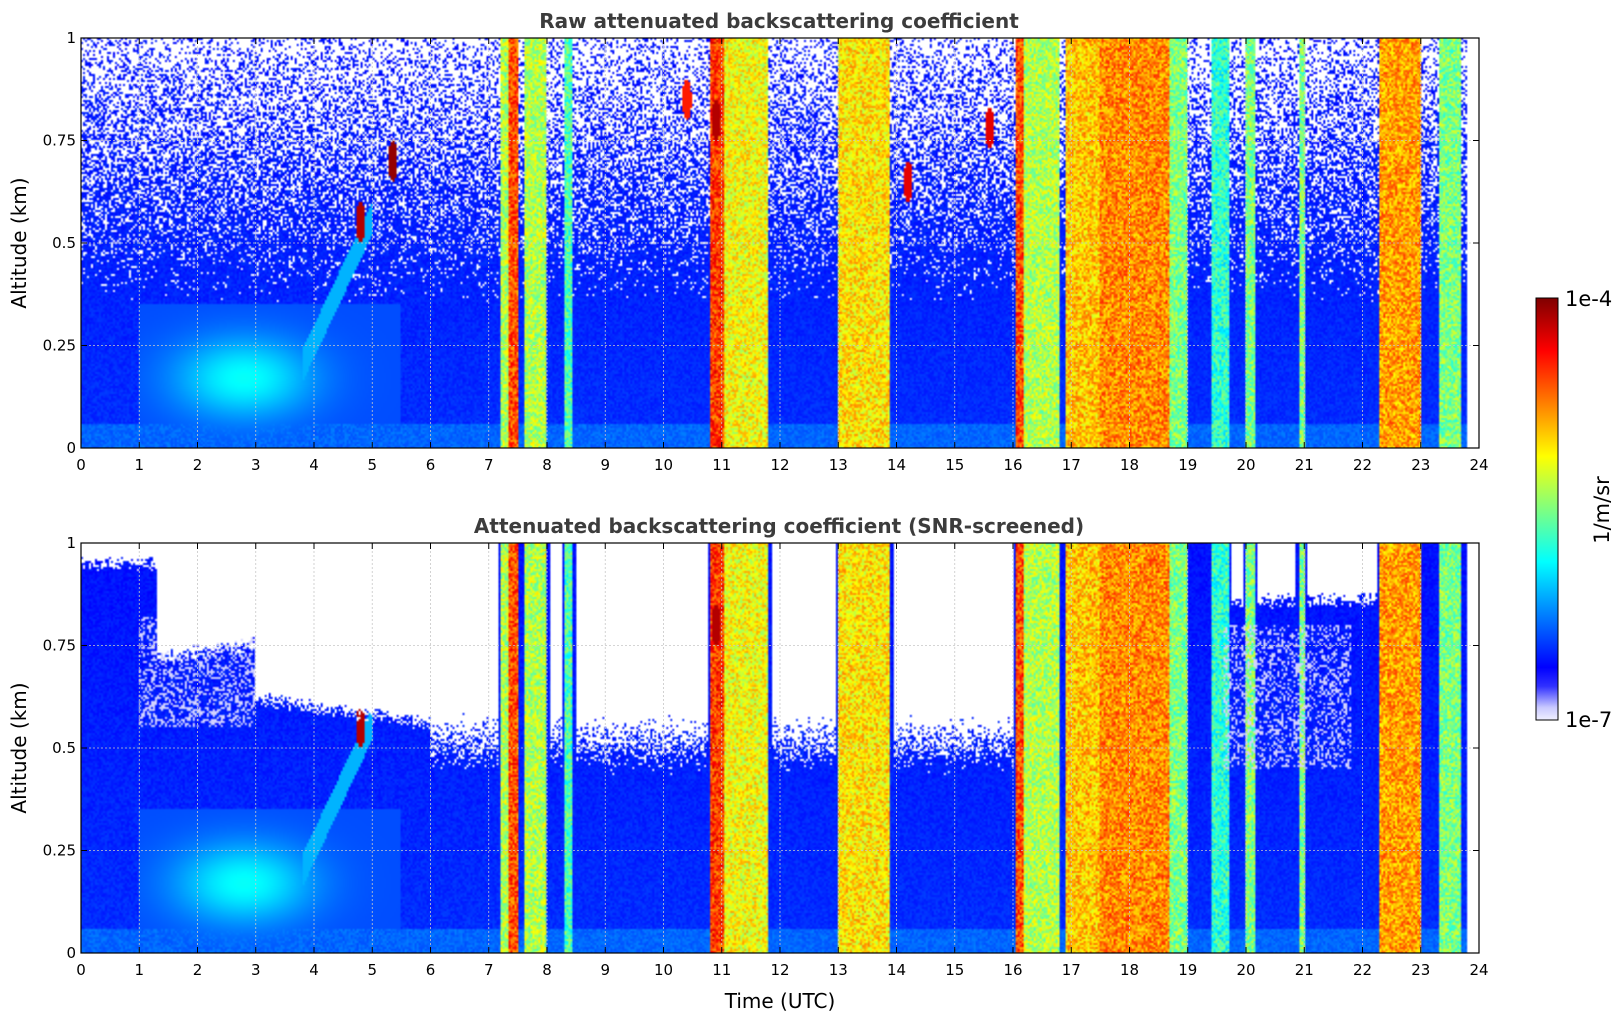 Image resolution: width=1621 pixels, height=1020 pixels. What do you see at coordinates (489, 970) in the screenshot?
I see `bottom-x-tick-label: 7` at bounding box center [489, 970].